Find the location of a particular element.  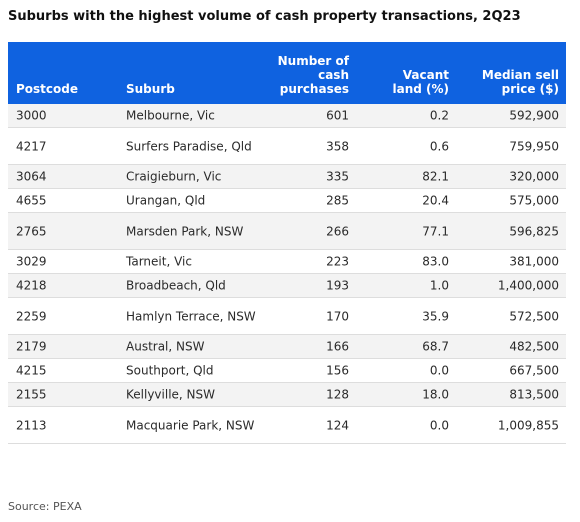

header-price-line-2: price ($) is located at coordinates (530, 89).